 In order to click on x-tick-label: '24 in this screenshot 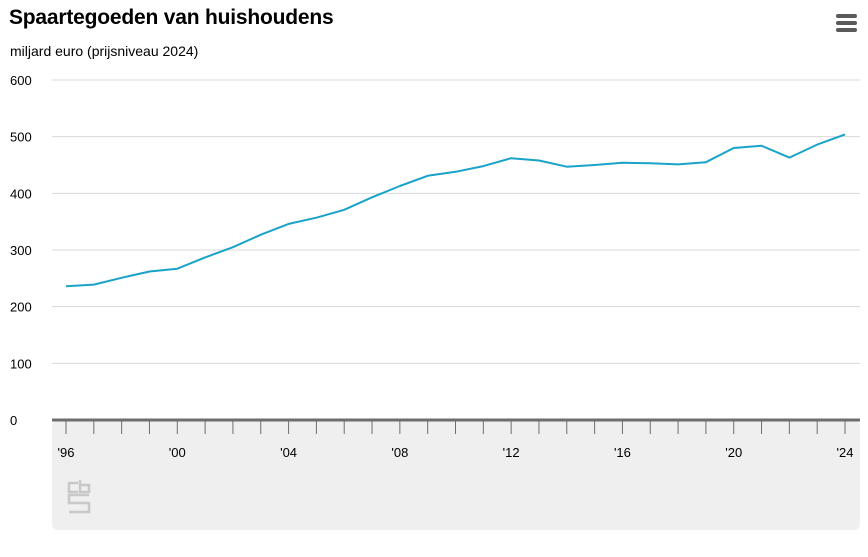, I will do `click(845, 452)`.